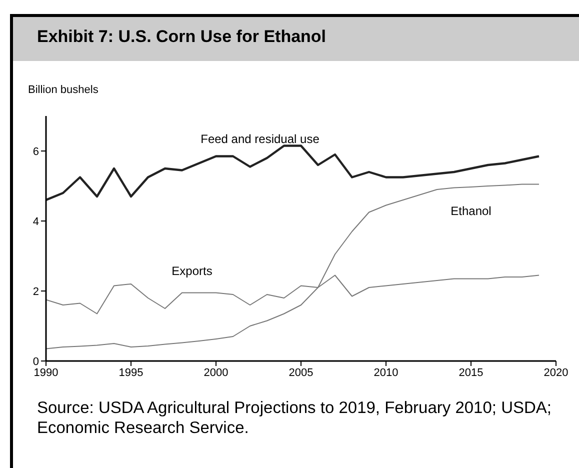  Describe the element at coordinates (301, 372) in the screenshot. I see `x-tick-label: 2005` at that location.